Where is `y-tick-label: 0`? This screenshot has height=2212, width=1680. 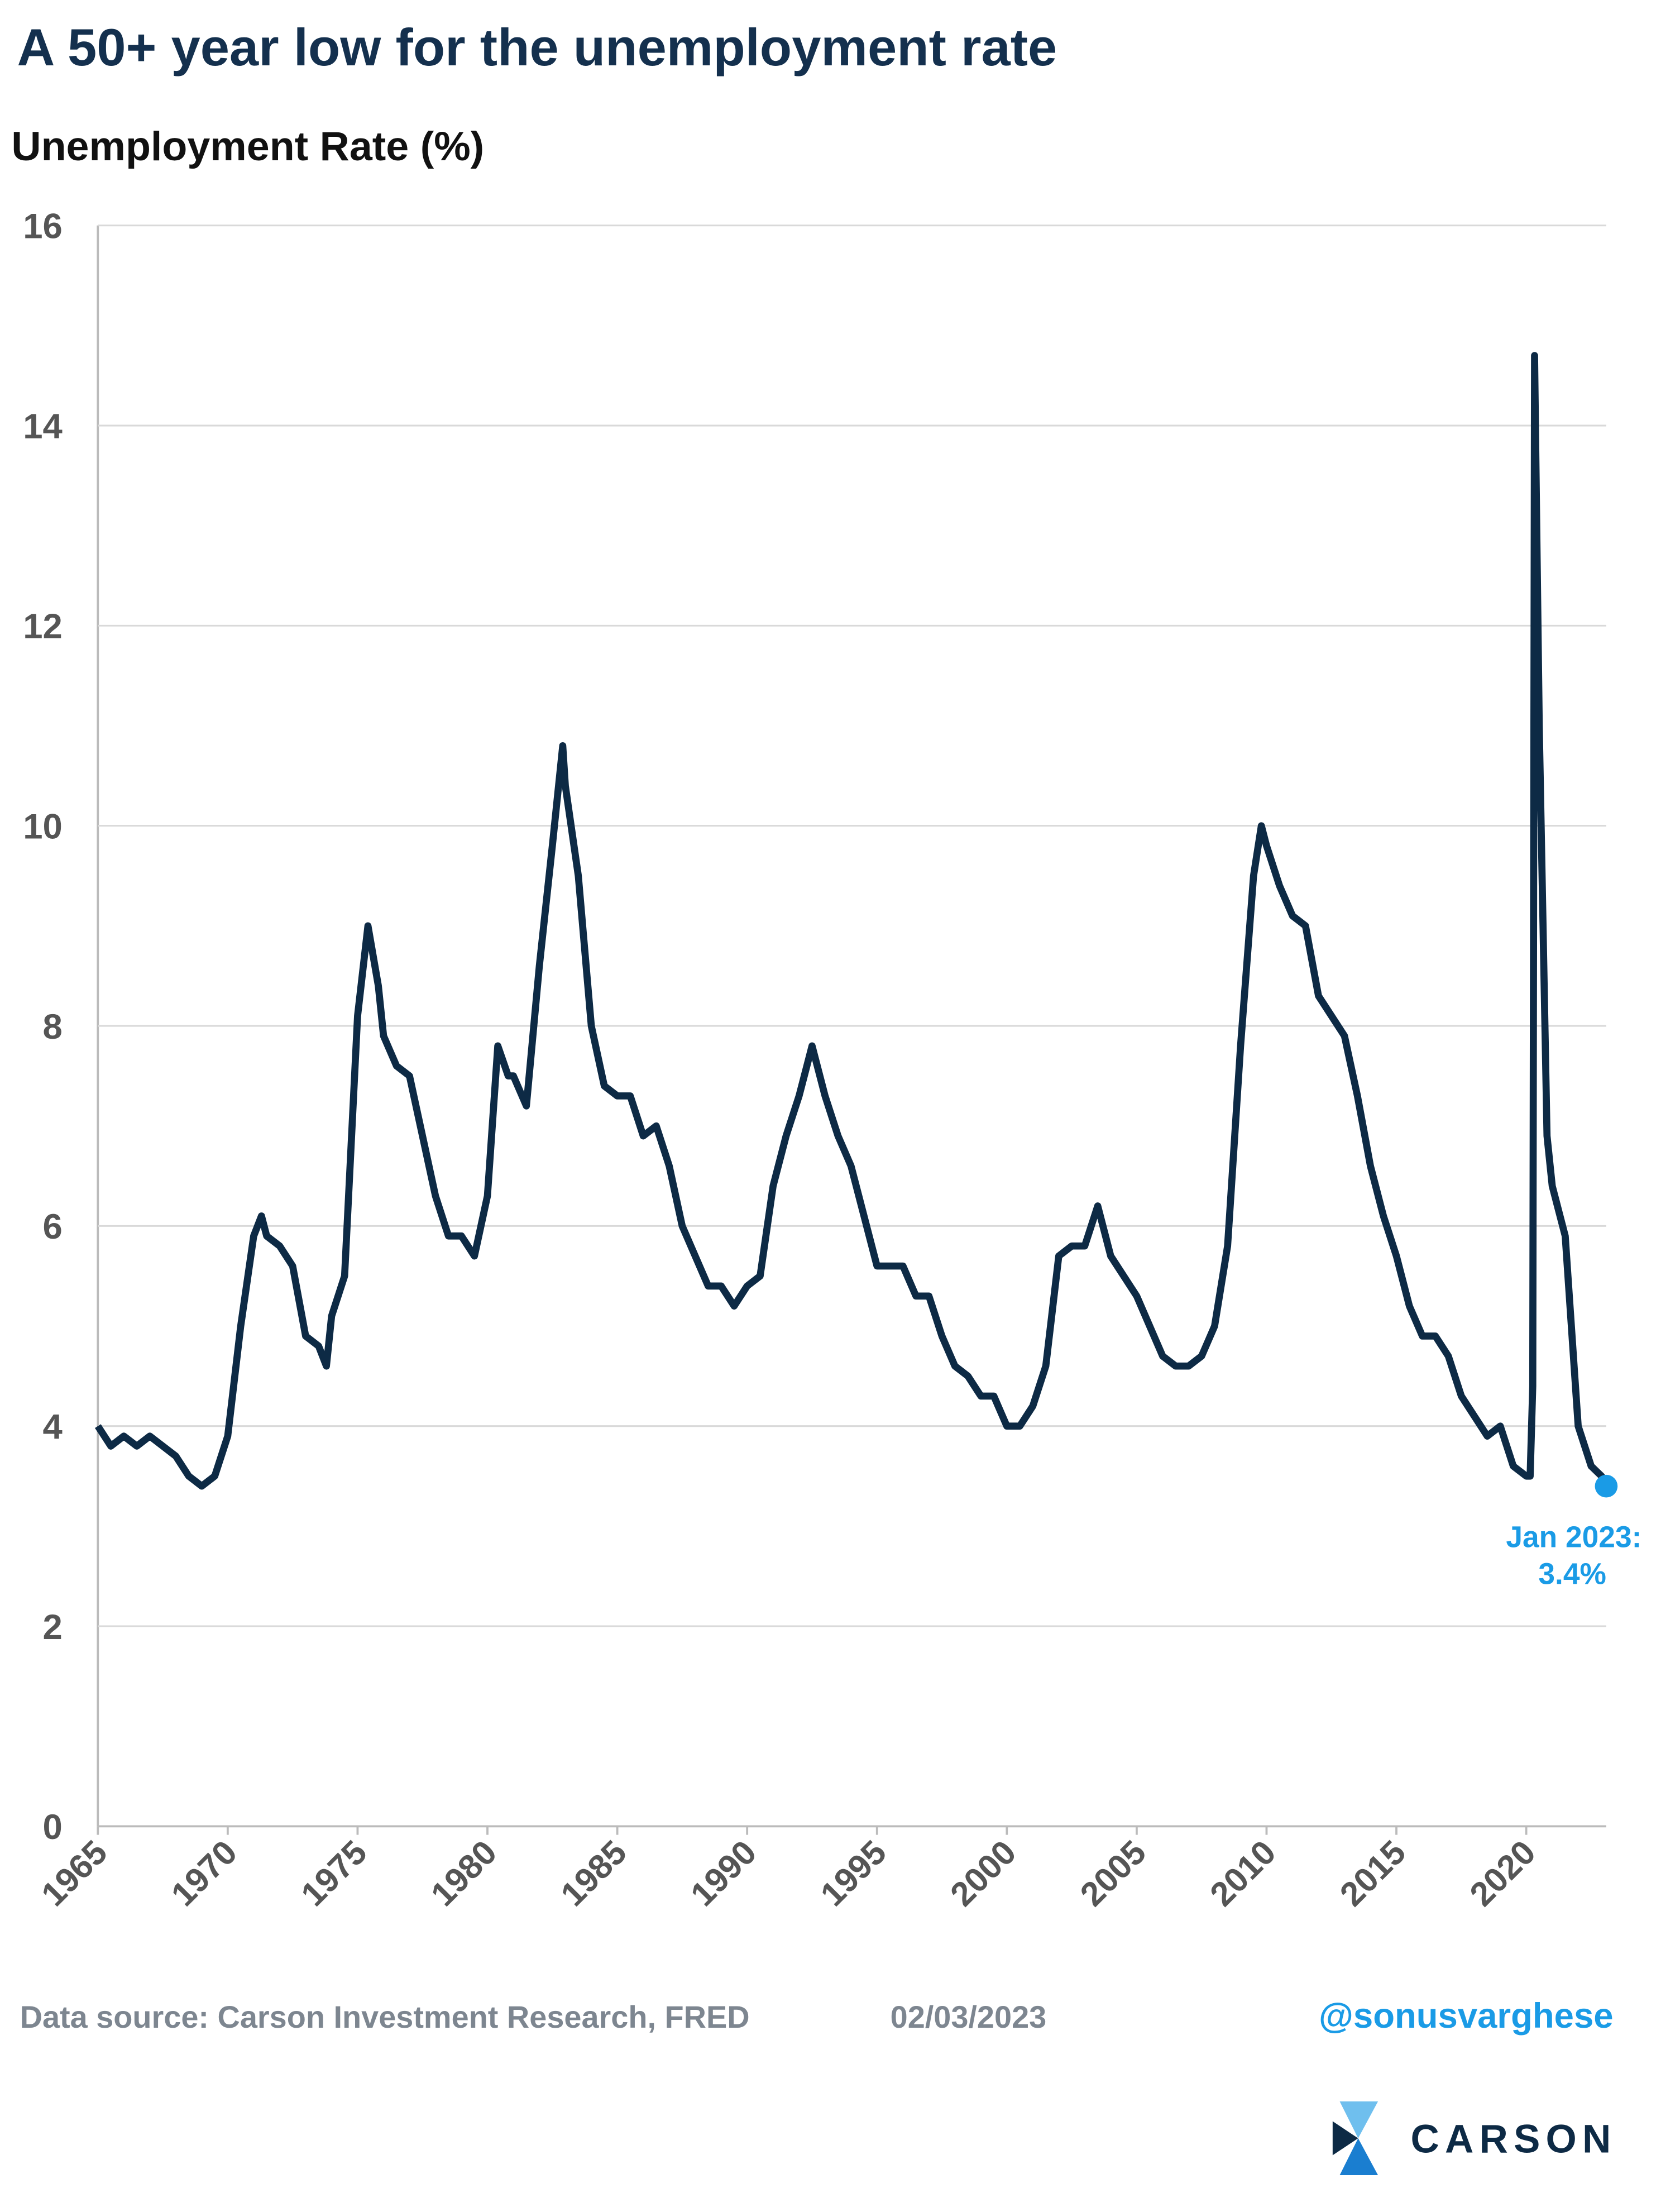 y-tick-label: 0 is located at coordinates (52, 1827).